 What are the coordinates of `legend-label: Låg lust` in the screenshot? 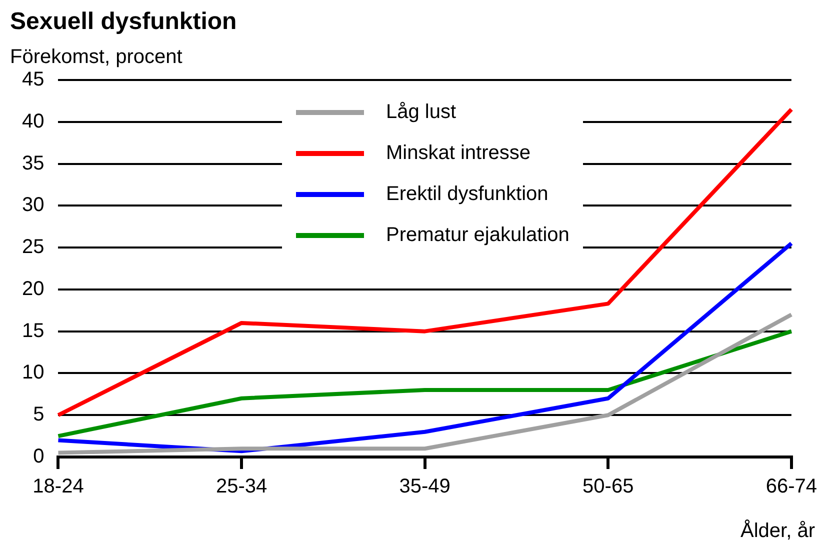 It's located at (421, 112).